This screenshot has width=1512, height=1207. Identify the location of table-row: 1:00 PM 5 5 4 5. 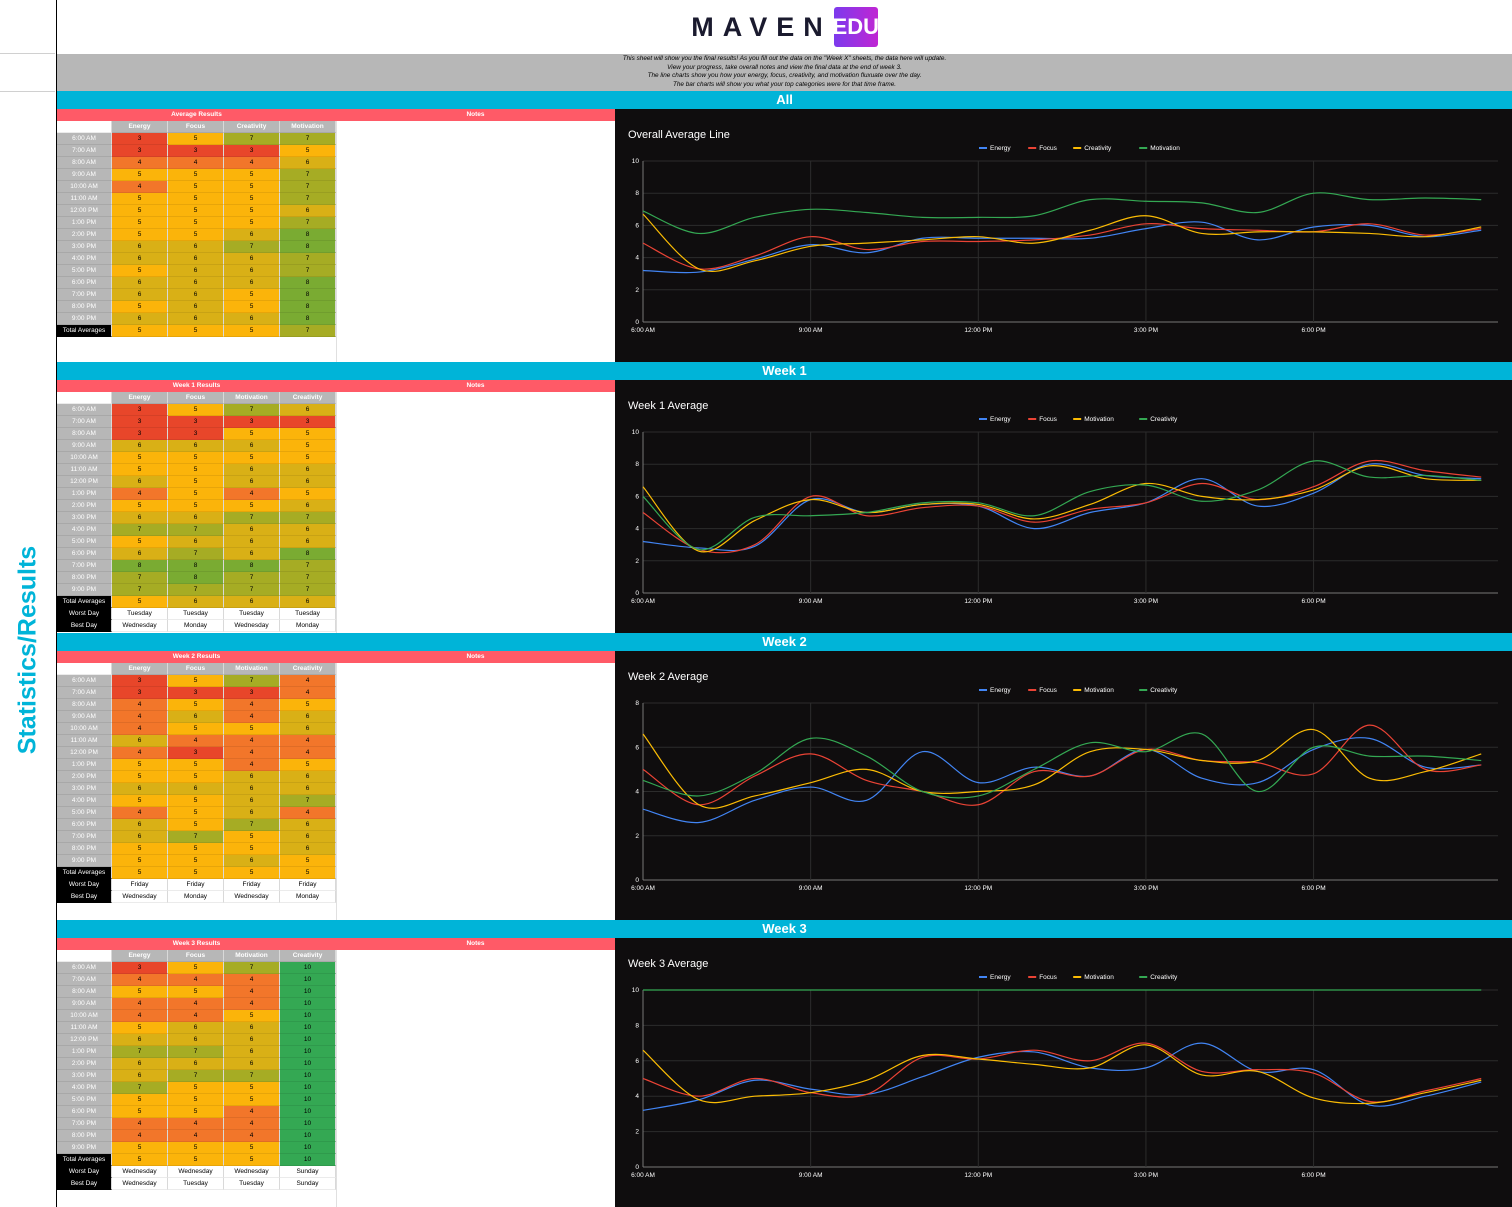
(196, 765).